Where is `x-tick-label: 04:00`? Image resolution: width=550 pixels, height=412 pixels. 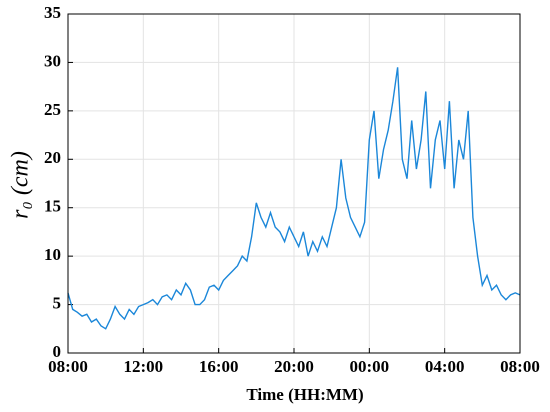 x-tick-label: 04:00 is located at coordinates (445, 366).